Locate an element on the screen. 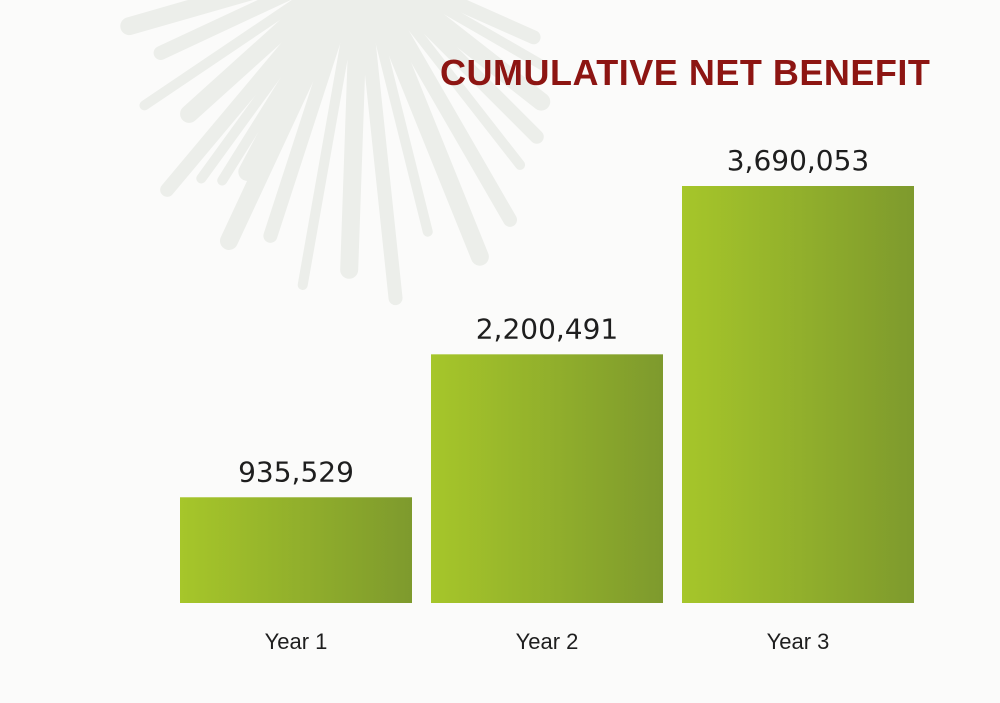  data-label: 3,690,053 is located at coordinates (798, 160).